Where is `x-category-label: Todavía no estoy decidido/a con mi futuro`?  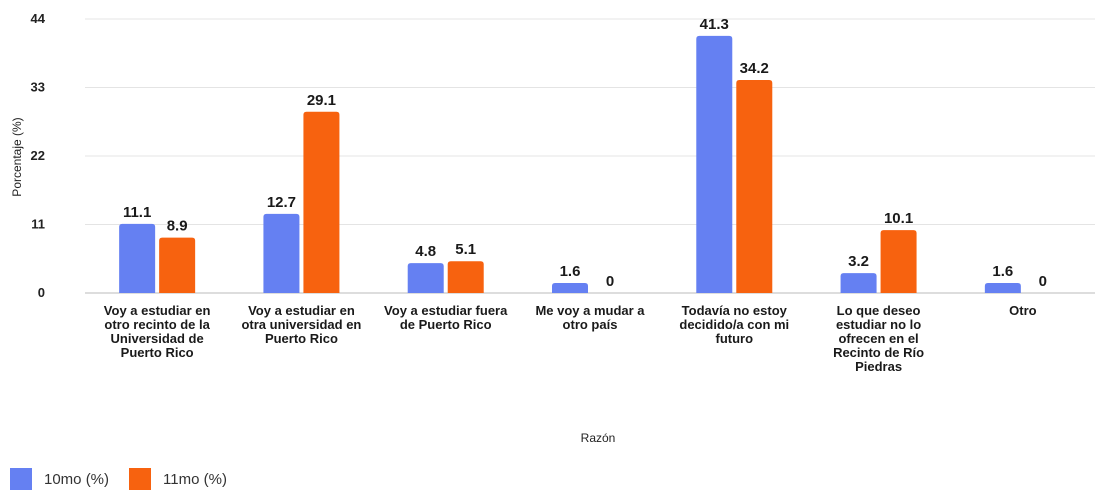
x-category-label: Todavía no estoy decidido/a con mi futuro is located at coordinates (734, 324).